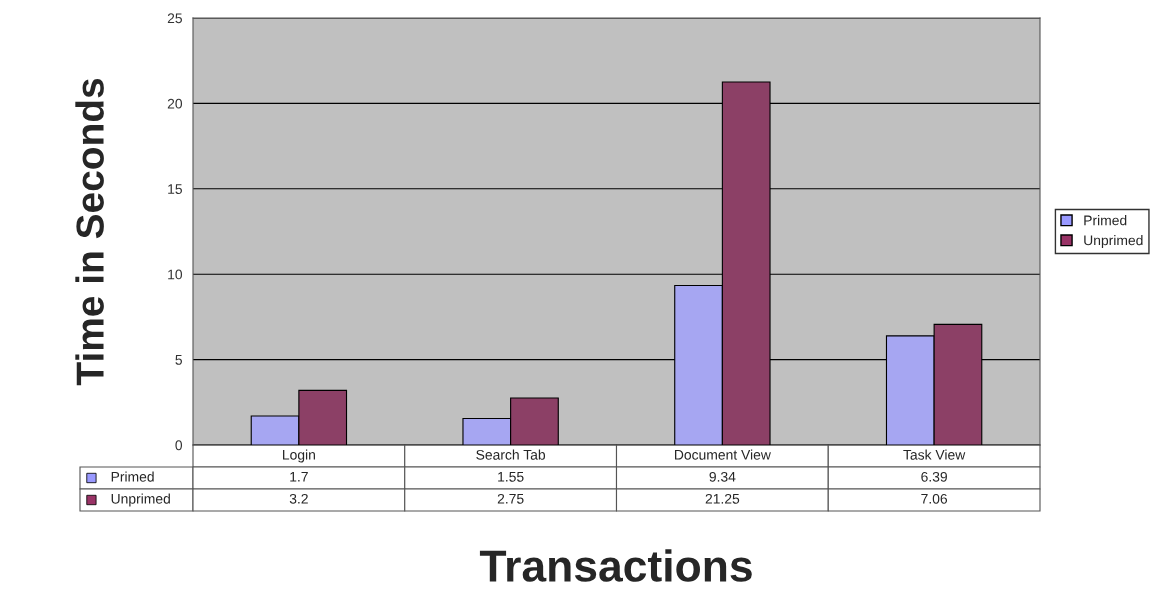 Image resolution: width=1161 pixels, height=607 pixels. What do you see at coordinates (175, 274) in the screenshot?
I see `y-tick-label: 10` at bounding box center [175, 274].